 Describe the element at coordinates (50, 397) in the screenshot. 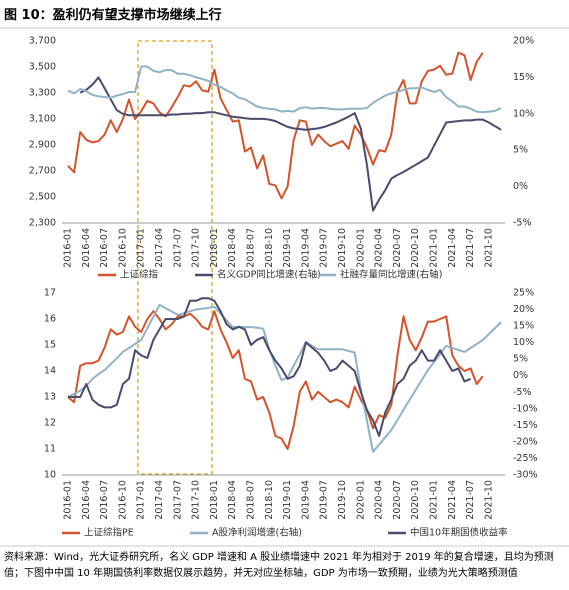

I see `y-tick-label: 13` at that location.